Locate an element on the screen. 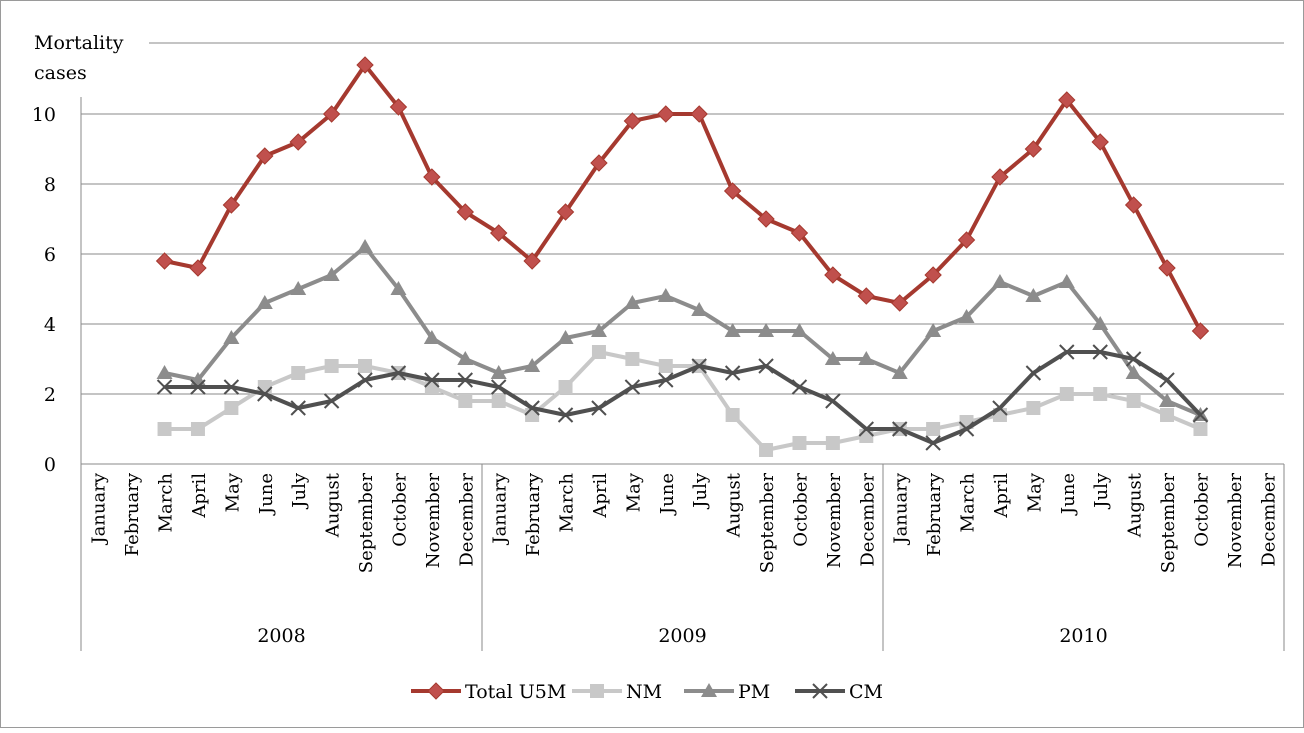 The width and height of the screenshot is (1304, 733). y-tick-label: 0 is located at coordinates (50, 465).